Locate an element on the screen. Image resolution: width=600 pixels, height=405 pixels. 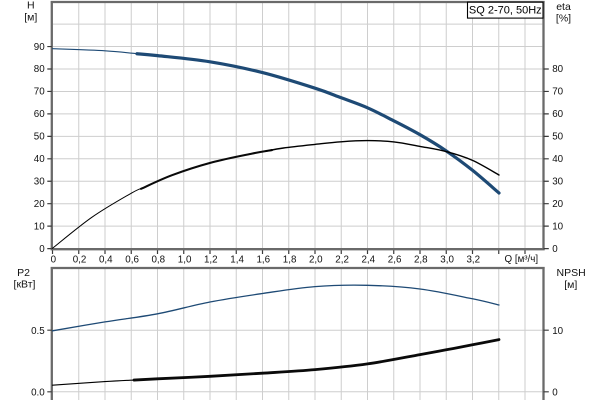
svg-text: Q [м³/ч] is located at coordinates (522, 259).